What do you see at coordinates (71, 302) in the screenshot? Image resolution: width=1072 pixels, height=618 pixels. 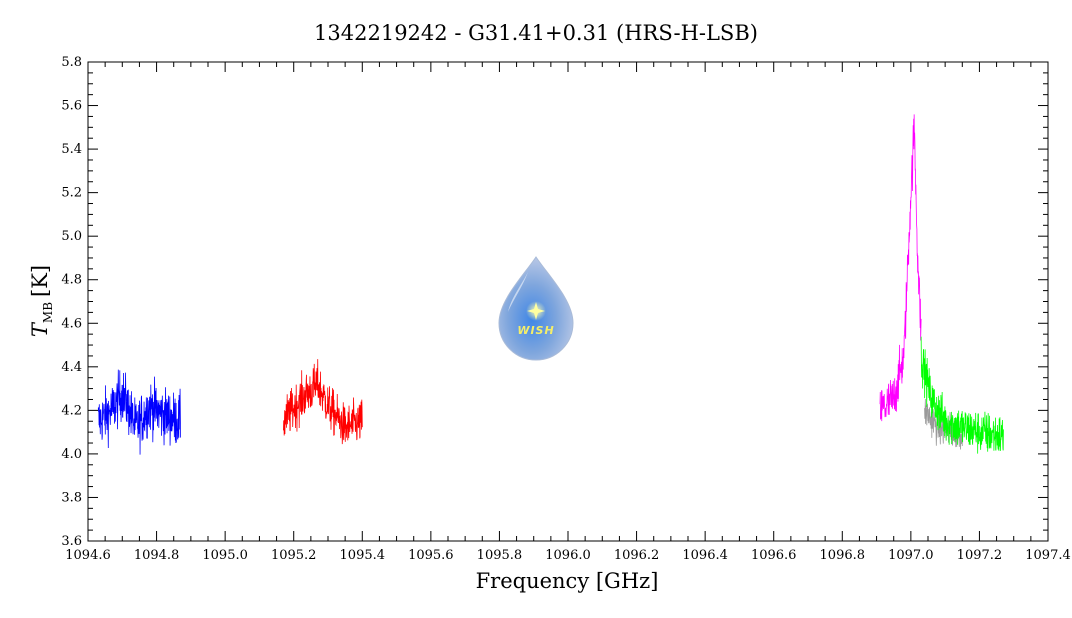 I see `y-tick-labels: 3.6 3.8 4.0 4.2 4.4 4.6 4.8 5.0 5.2 5.4 5.6 5.8` at bounding box center [71, 302].